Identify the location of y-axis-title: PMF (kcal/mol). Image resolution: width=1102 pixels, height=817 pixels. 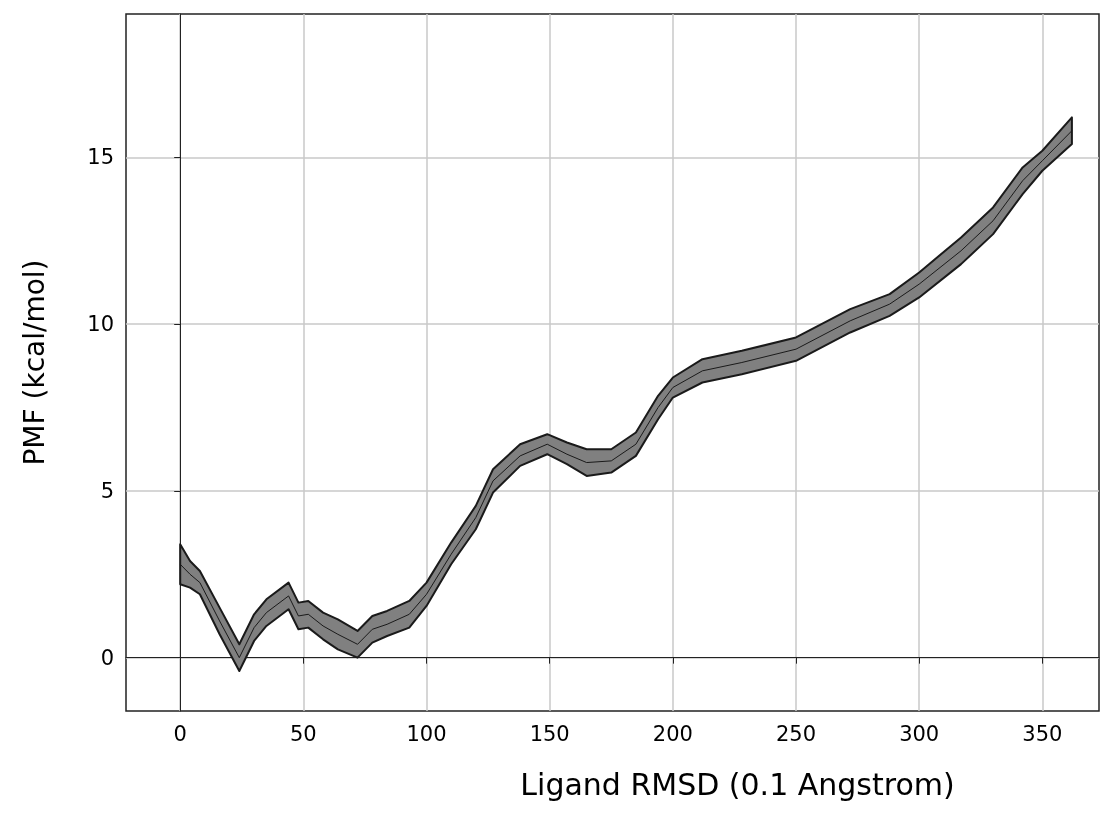
(34, 362).